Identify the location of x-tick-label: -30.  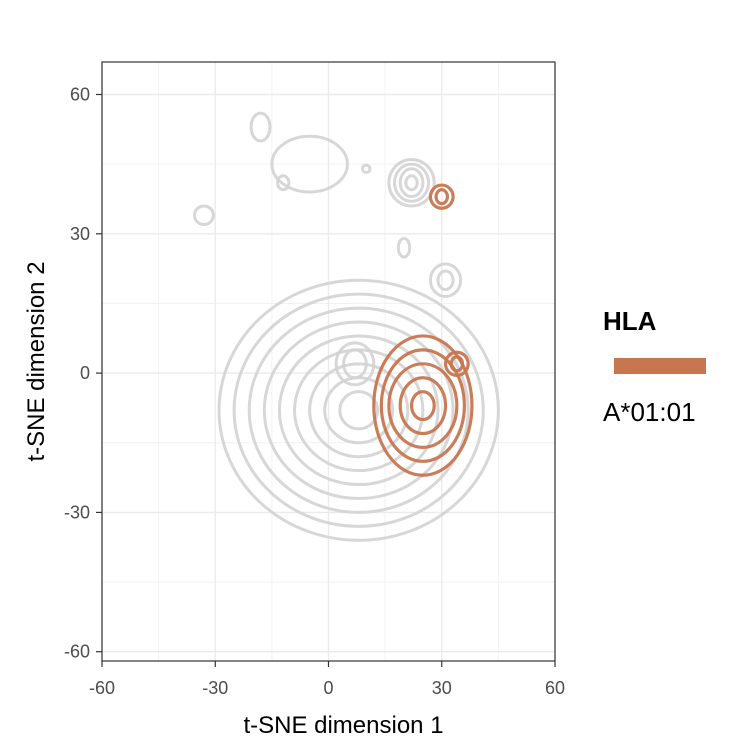
(215, 688).